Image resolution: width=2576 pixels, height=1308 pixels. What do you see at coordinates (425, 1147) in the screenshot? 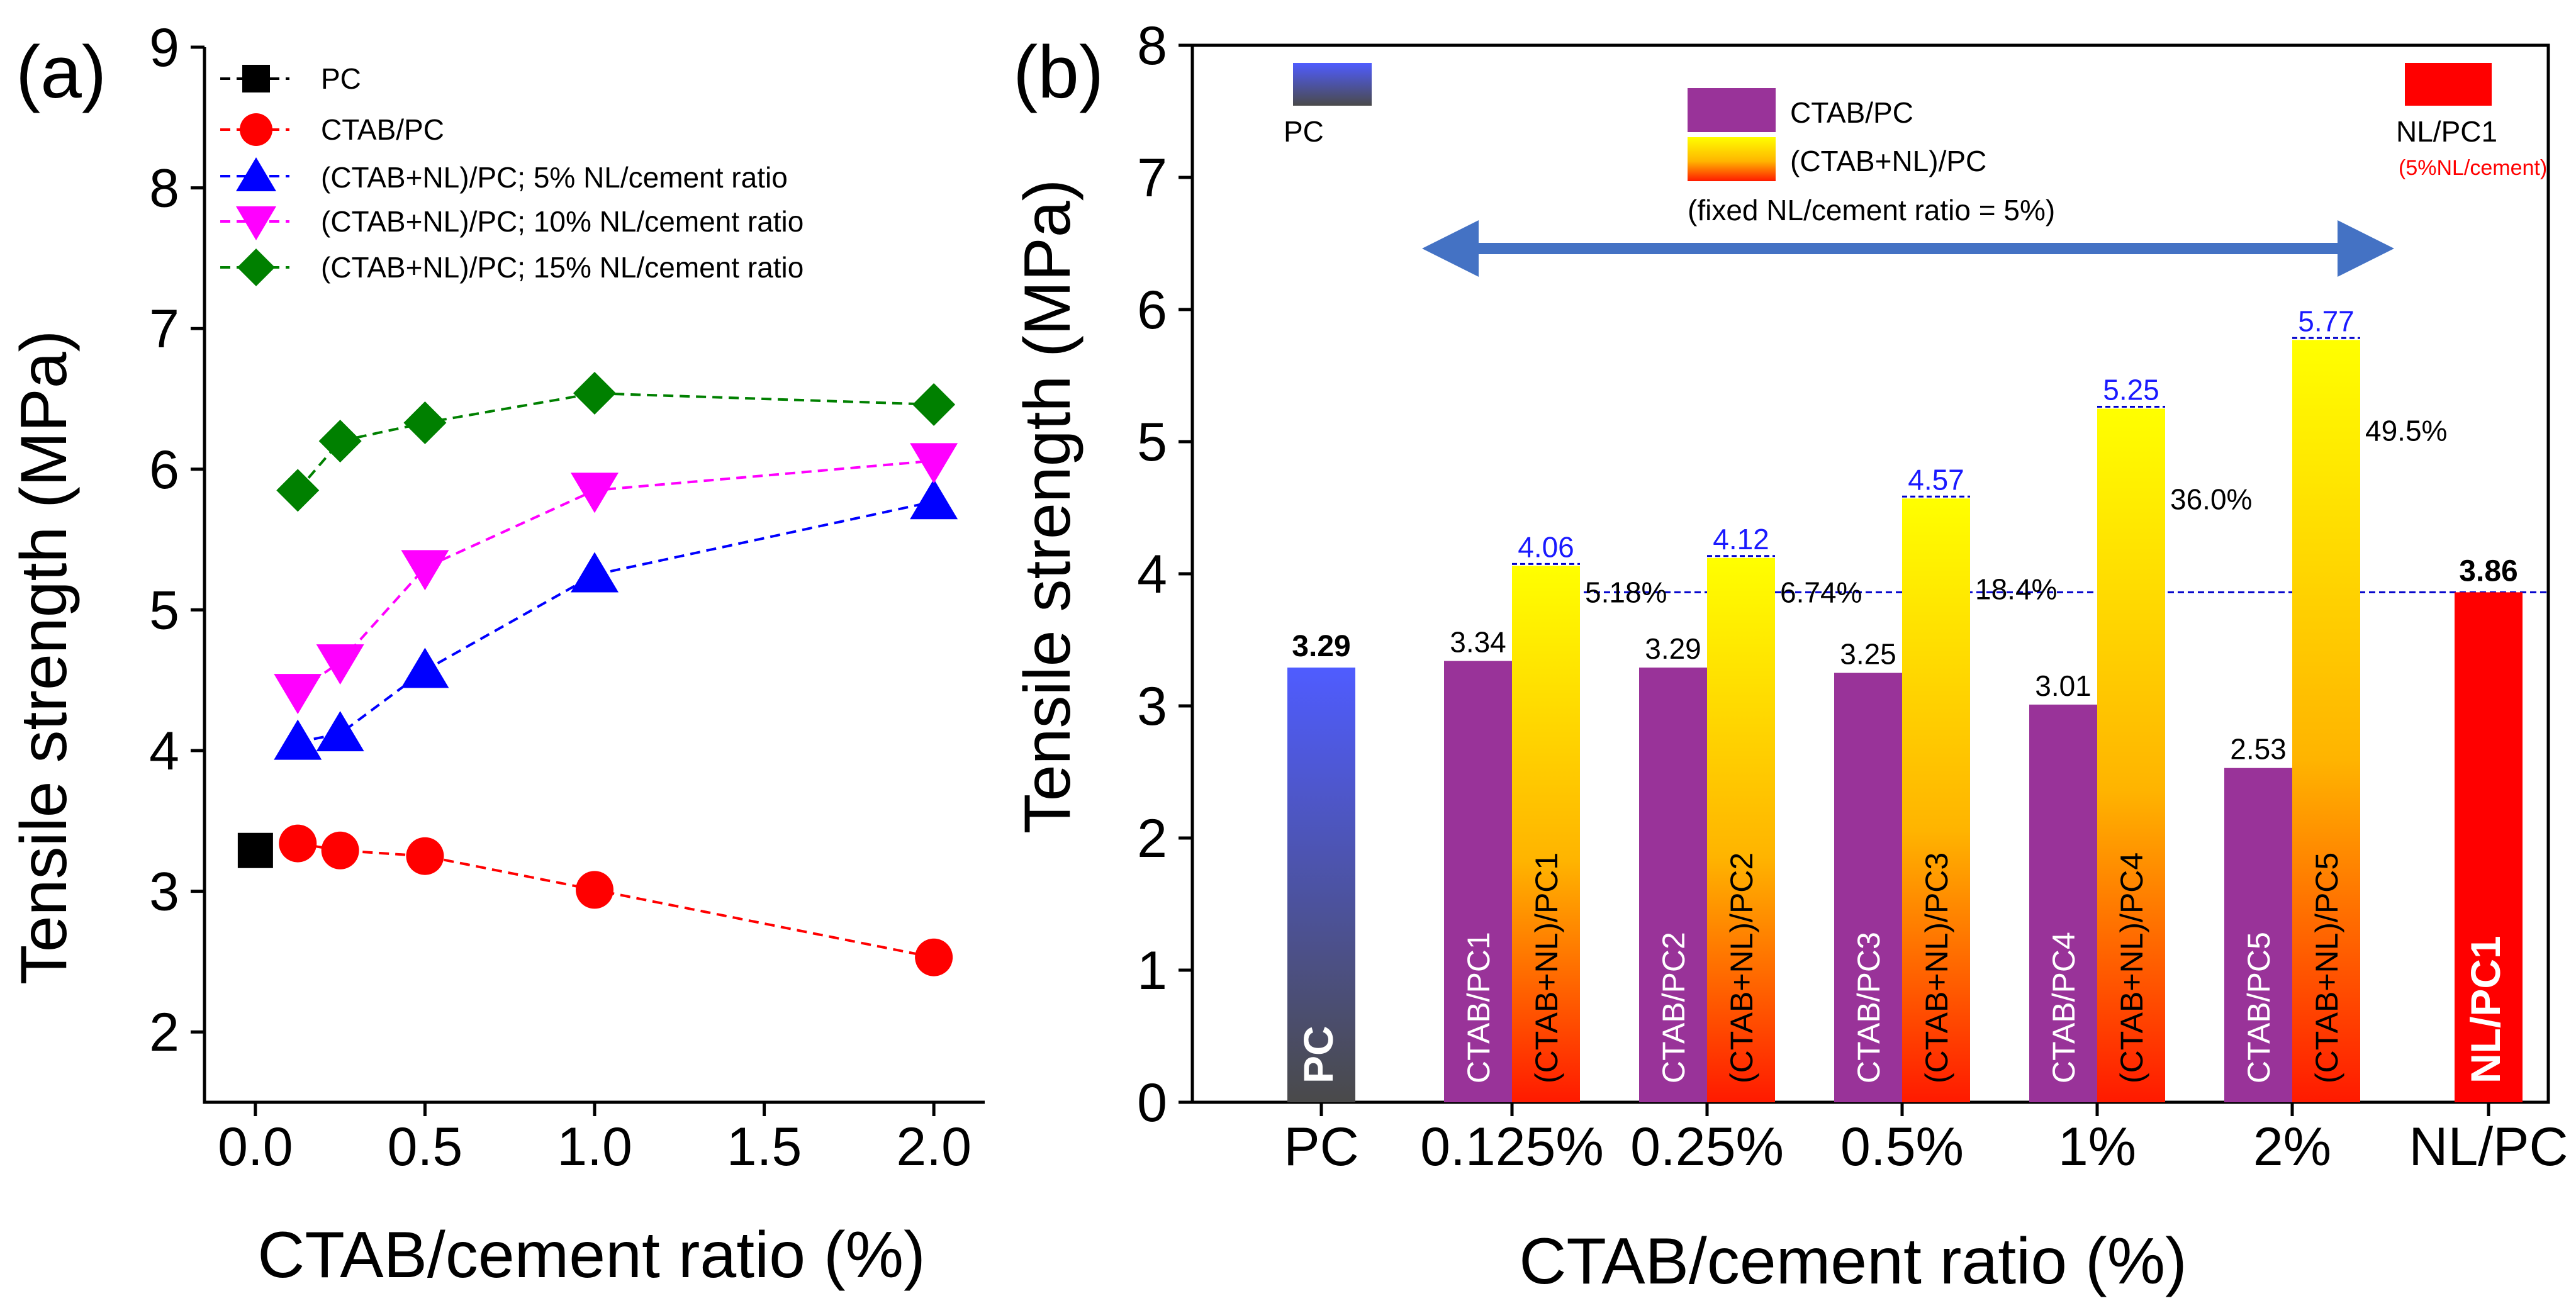
I see `panel-a-x-tick-label: 0.5` at bounding box center [425, 1147].